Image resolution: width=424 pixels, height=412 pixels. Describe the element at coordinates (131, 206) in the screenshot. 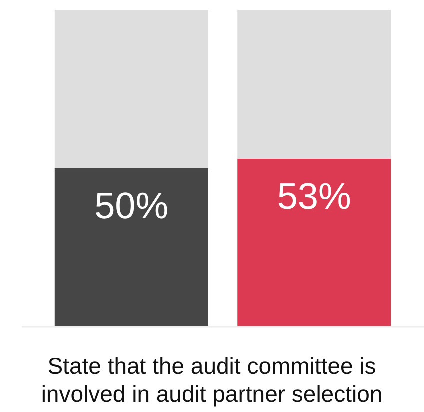

I see `data-label: 50%` at that location.